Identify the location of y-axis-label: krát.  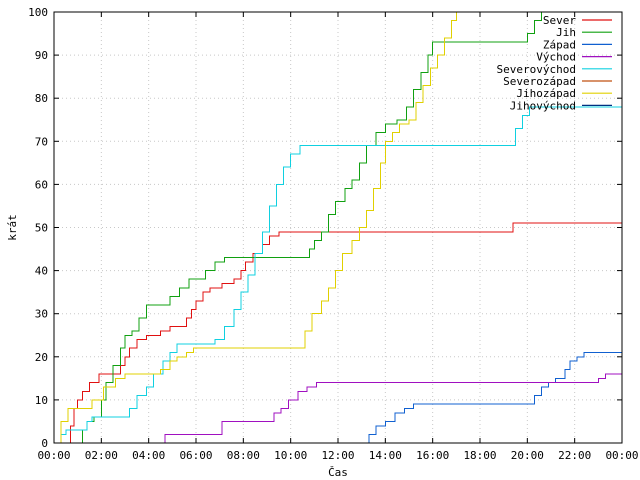
(12, 227).